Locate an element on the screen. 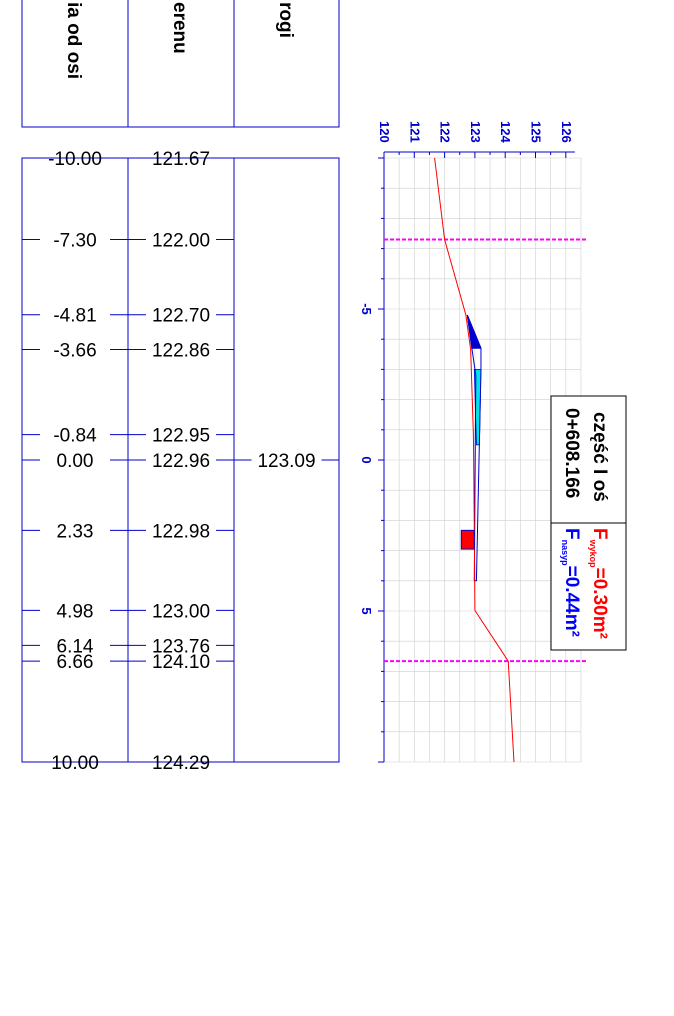  cell-offset: -4.81 is located at coordinates (74, 316).